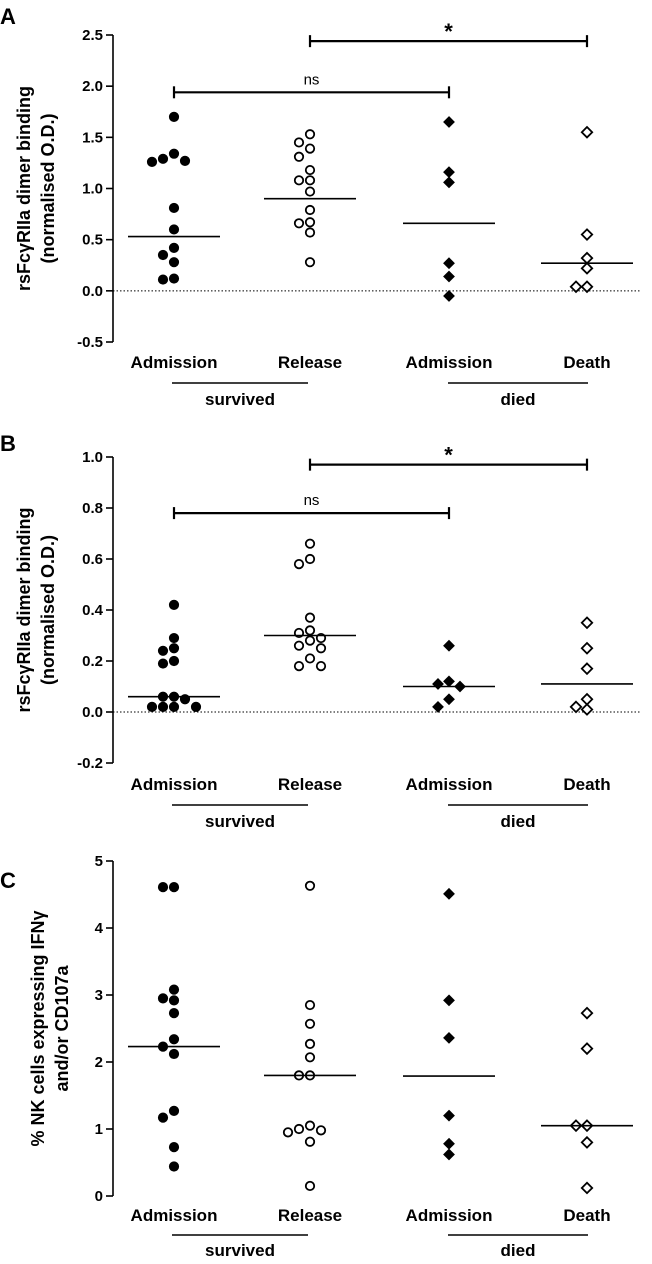  I want to click on y-tick-label: -0.5, so click(90, 342).